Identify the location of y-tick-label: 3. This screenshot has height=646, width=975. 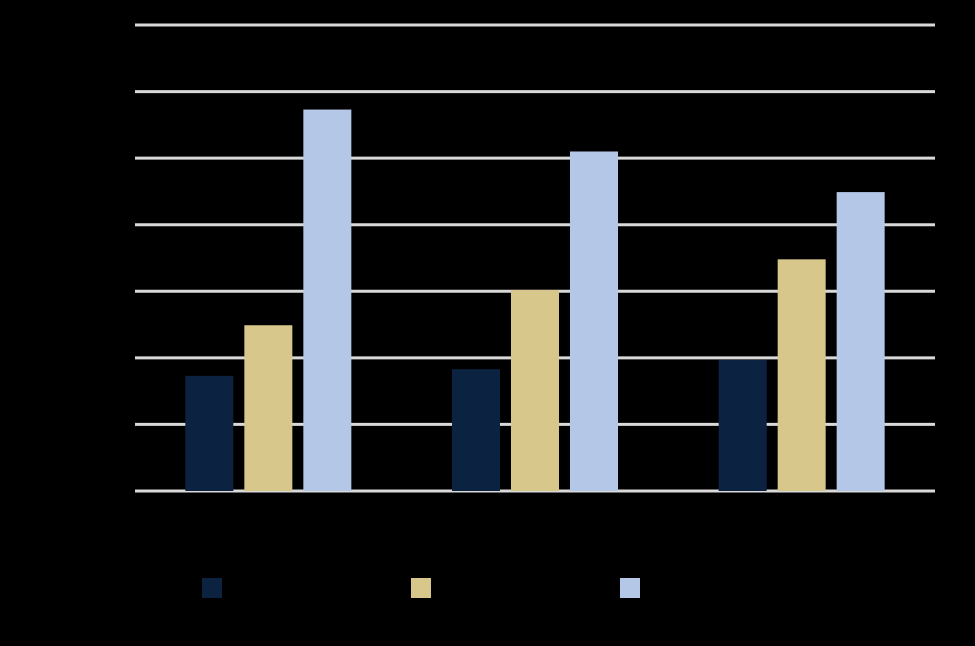
(121, 290).